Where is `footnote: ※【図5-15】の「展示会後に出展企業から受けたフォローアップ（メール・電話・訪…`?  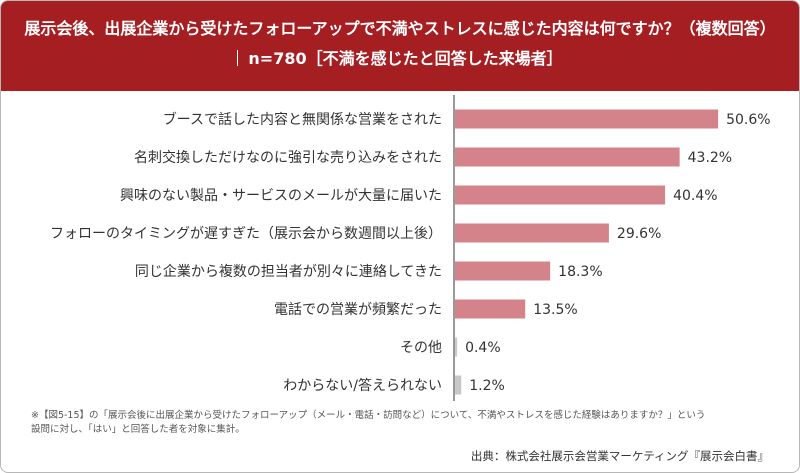
footnote: ※【図5-15】の「展示会後に出展企業から受けたフォローアップ（メール・電話・訪… is located at coordinates (401, 423).